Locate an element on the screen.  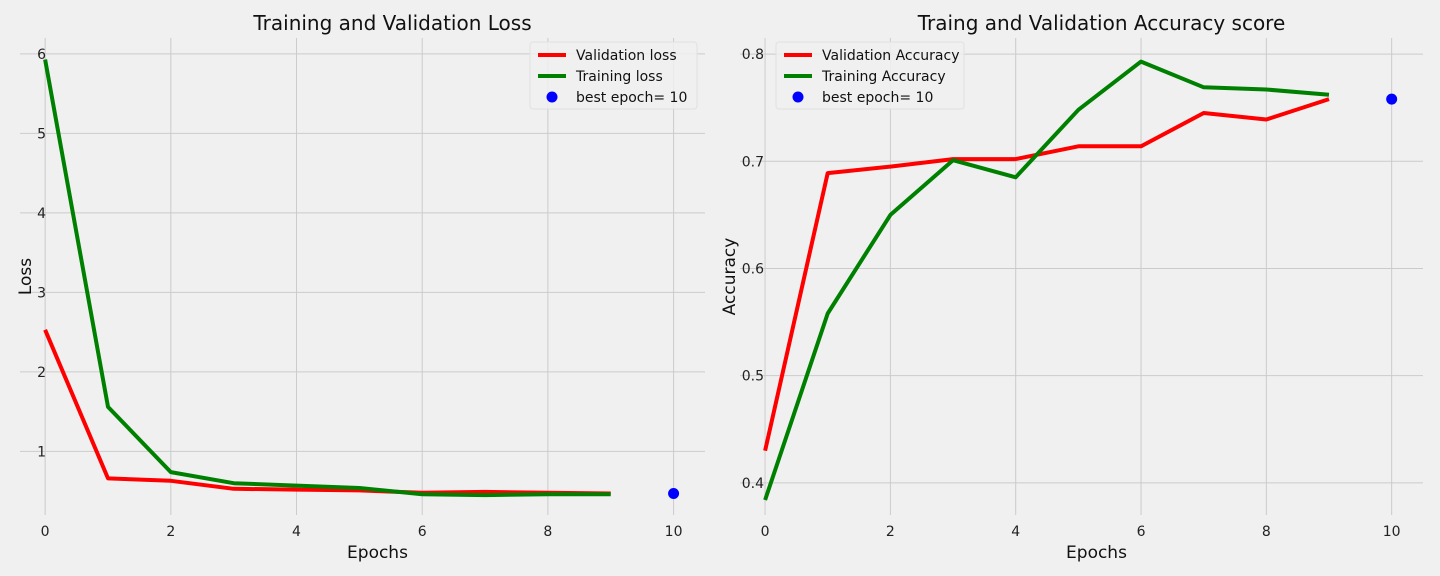
legend-label: Validation Accuracy is located at coordinates (891, 56).